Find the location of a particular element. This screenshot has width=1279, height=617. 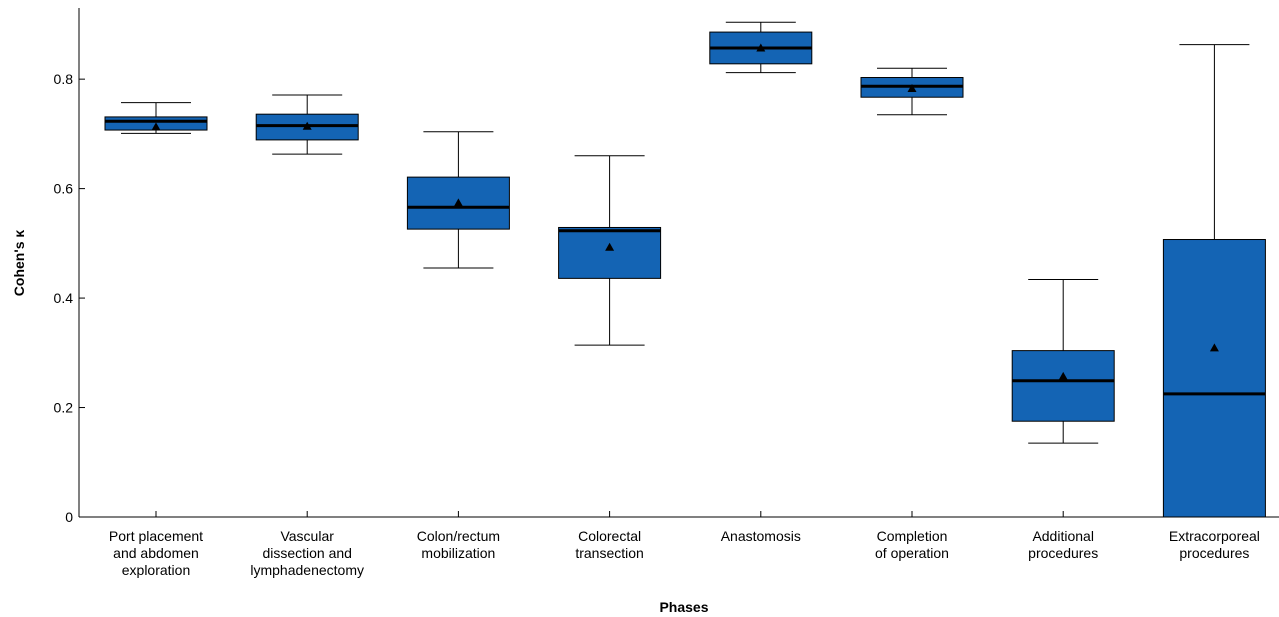

x-tick-label: Anastomosis is located at coordinates (761, 536).